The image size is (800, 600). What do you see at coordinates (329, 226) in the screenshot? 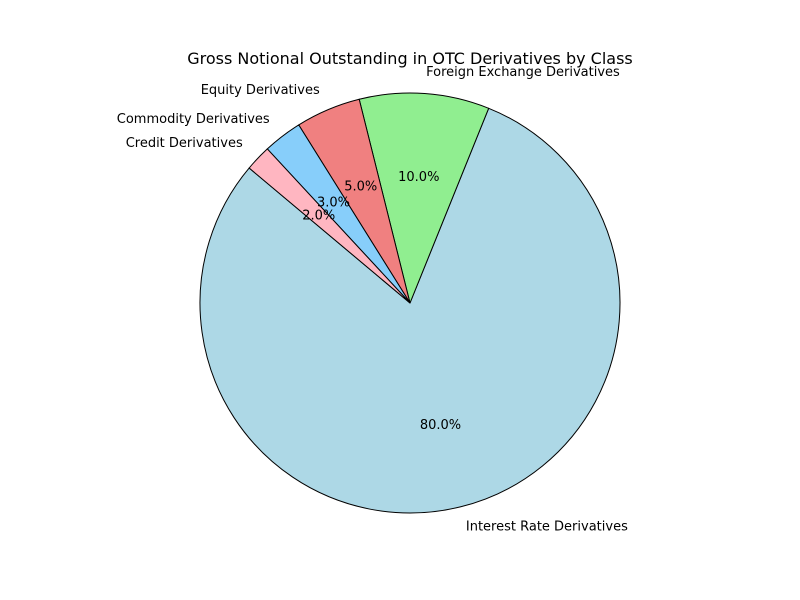
I see `pie-slice-credit-derivatives` at bounding box center [329, 226].